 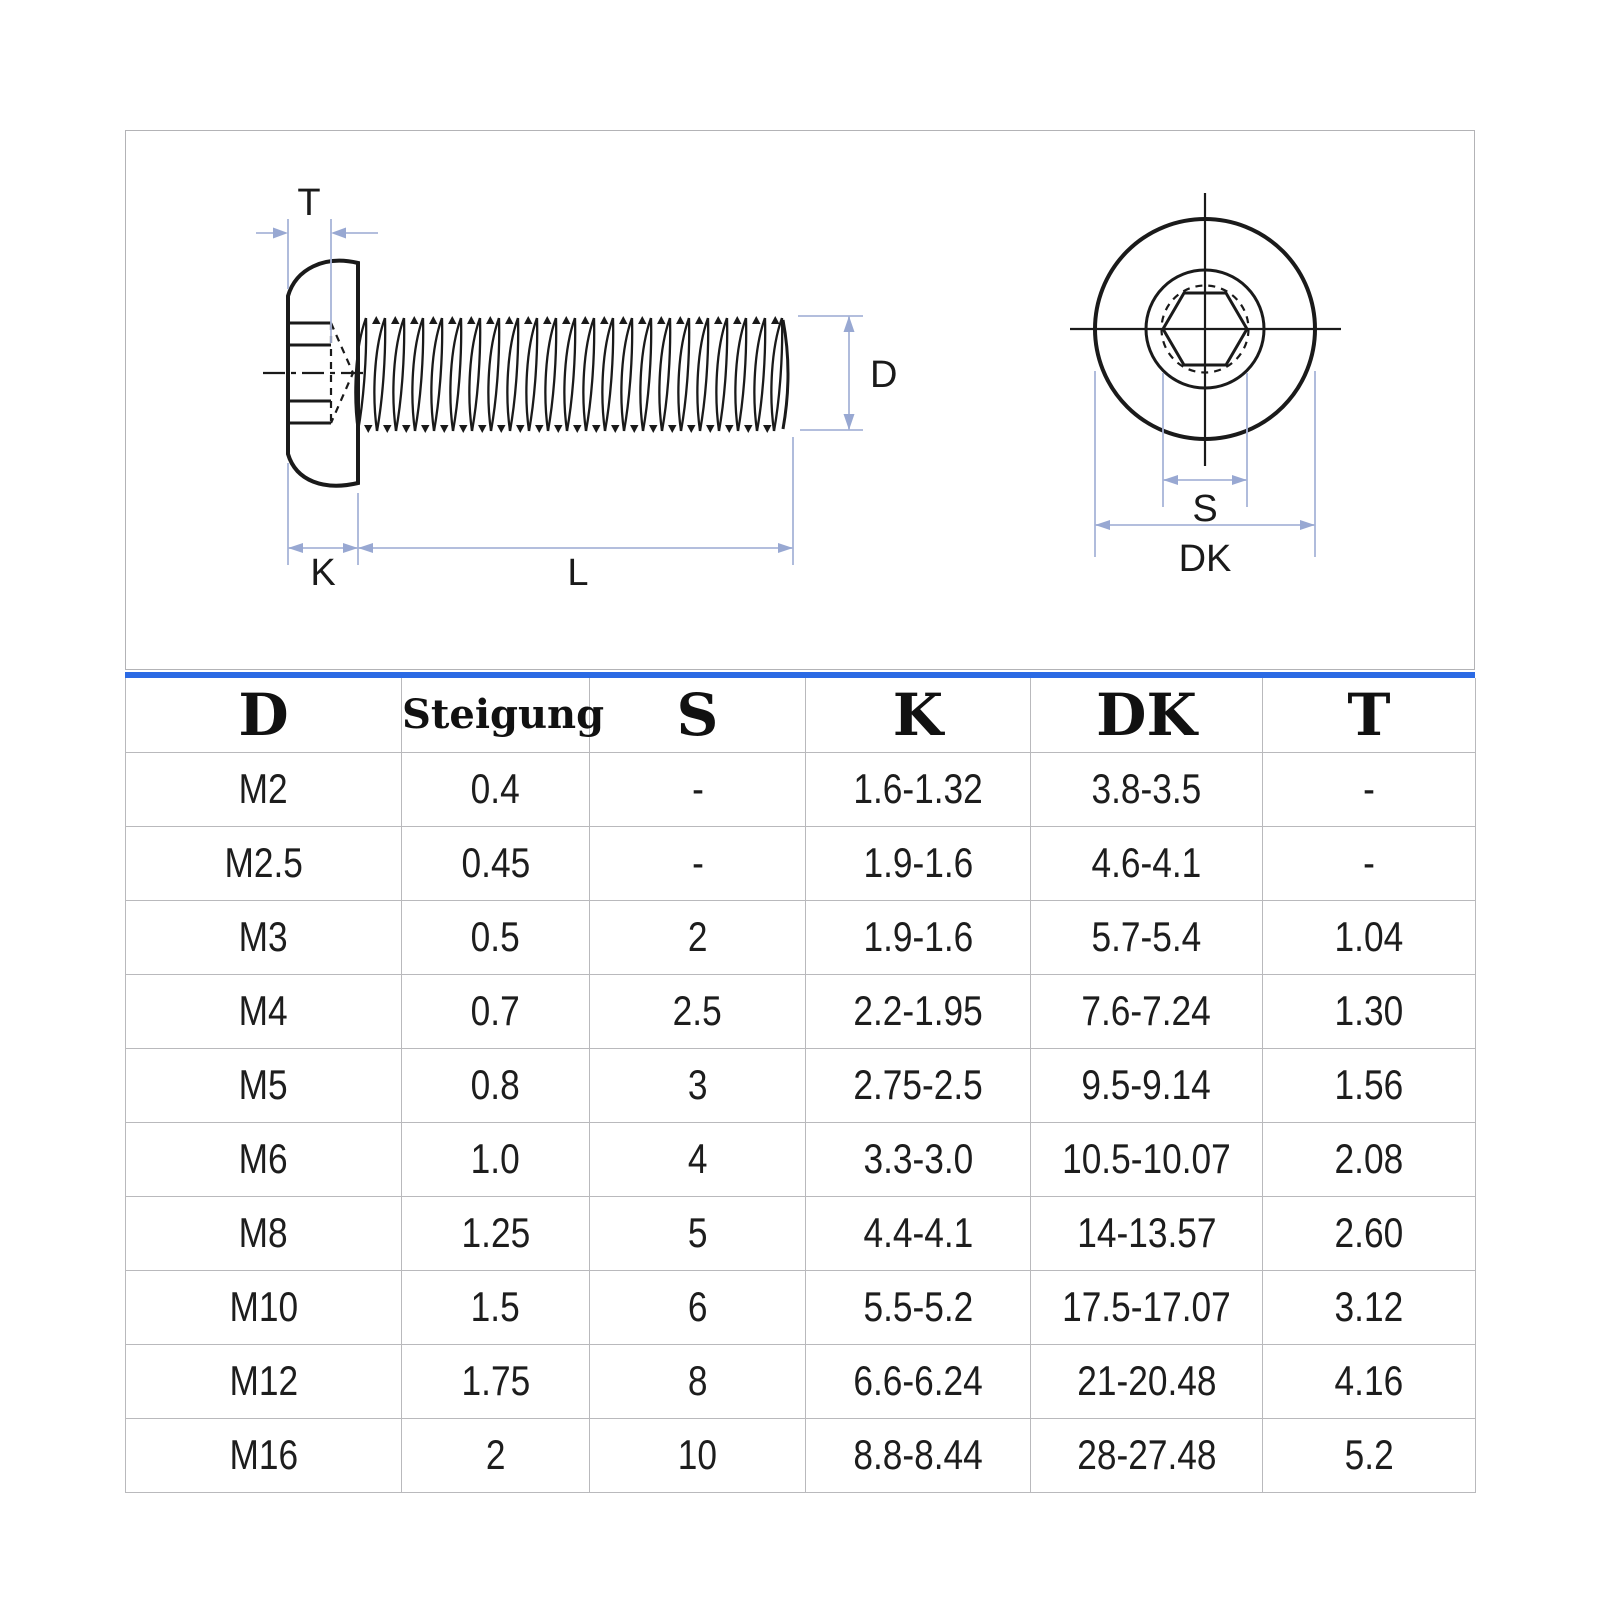 I want to click on table-row: M16 2 10 8.8-8.44 28-27.48 5.2, so click(x=800, y=1455).